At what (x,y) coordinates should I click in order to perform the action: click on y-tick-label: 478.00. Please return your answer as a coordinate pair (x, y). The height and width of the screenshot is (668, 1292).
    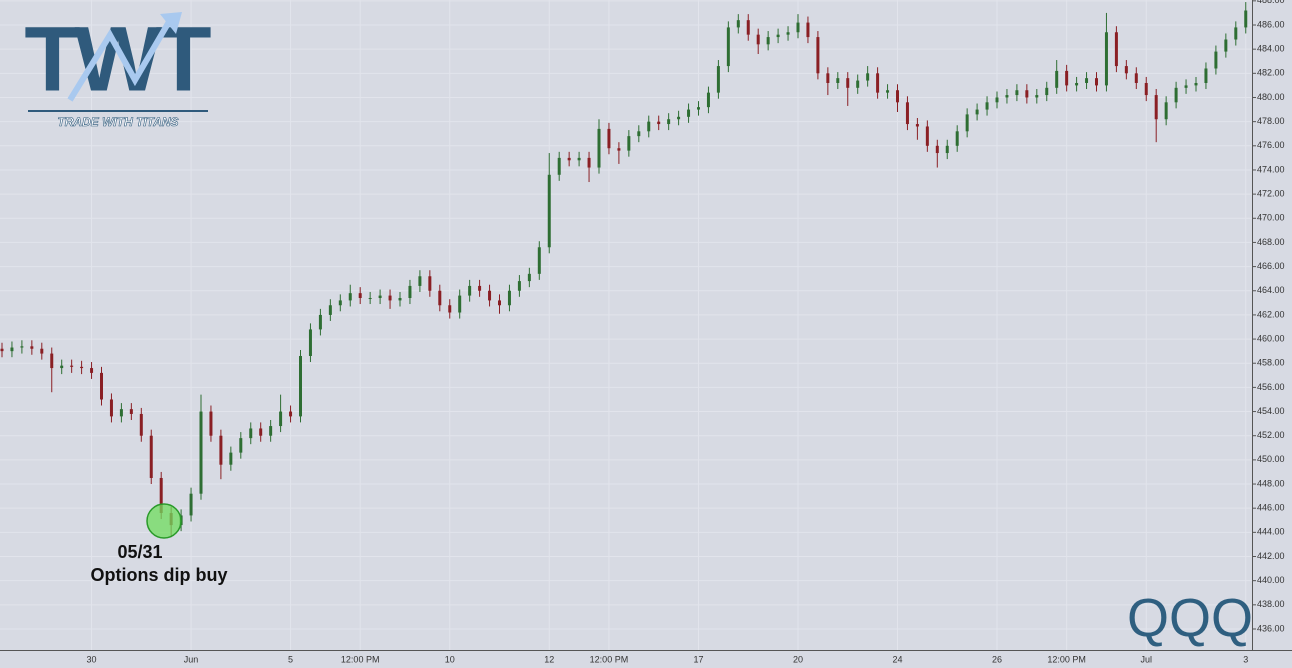
    Looking at the image, I should click on (1271, 121).